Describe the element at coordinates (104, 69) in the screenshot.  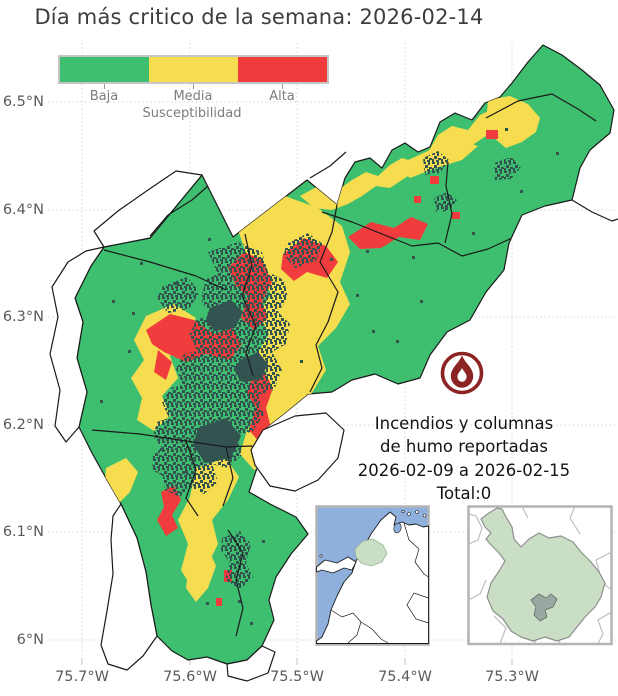
I see `legend-swatch-baja` at that location.